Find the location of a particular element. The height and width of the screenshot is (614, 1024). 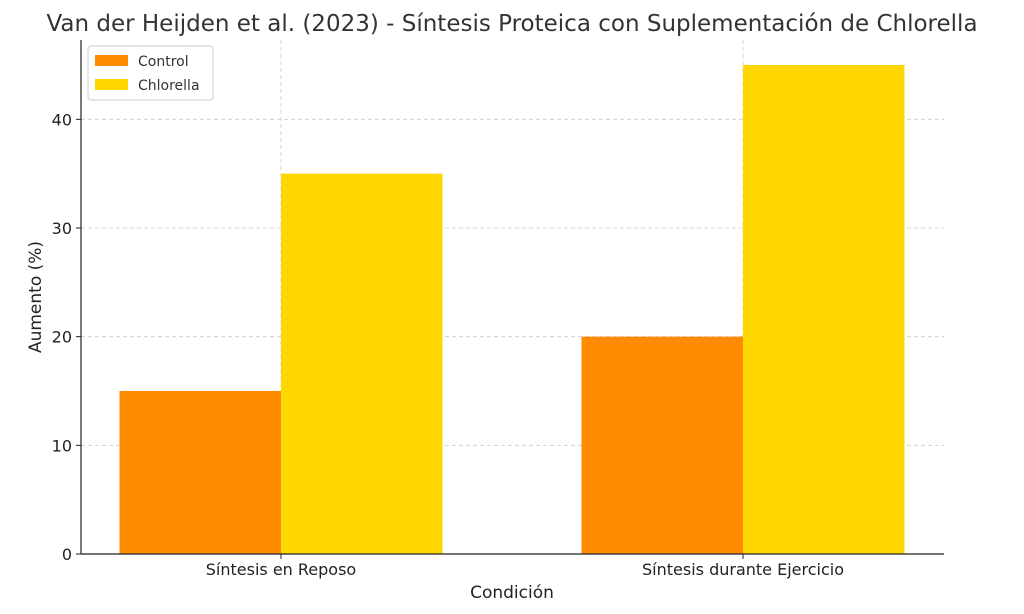

y-ticks: 0 10 20 30 40 is located at coordinates (66, 337).